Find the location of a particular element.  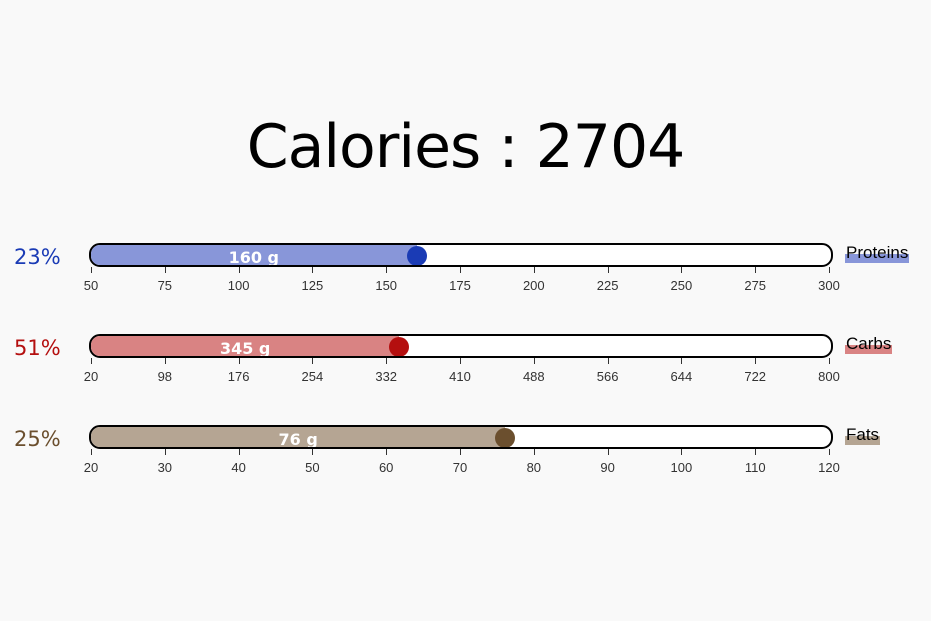

axis-tick-label: 275 is located at coordinates (755, 285).